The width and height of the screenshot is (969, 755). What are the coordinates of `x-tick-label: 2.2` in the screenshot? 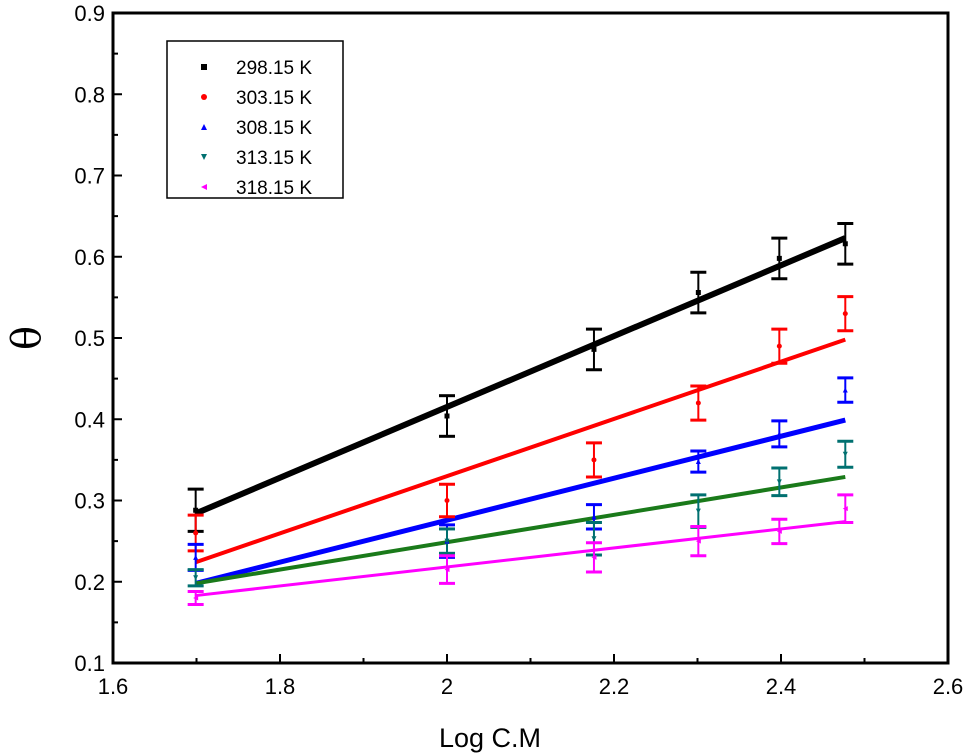 It's located at (614, 686).